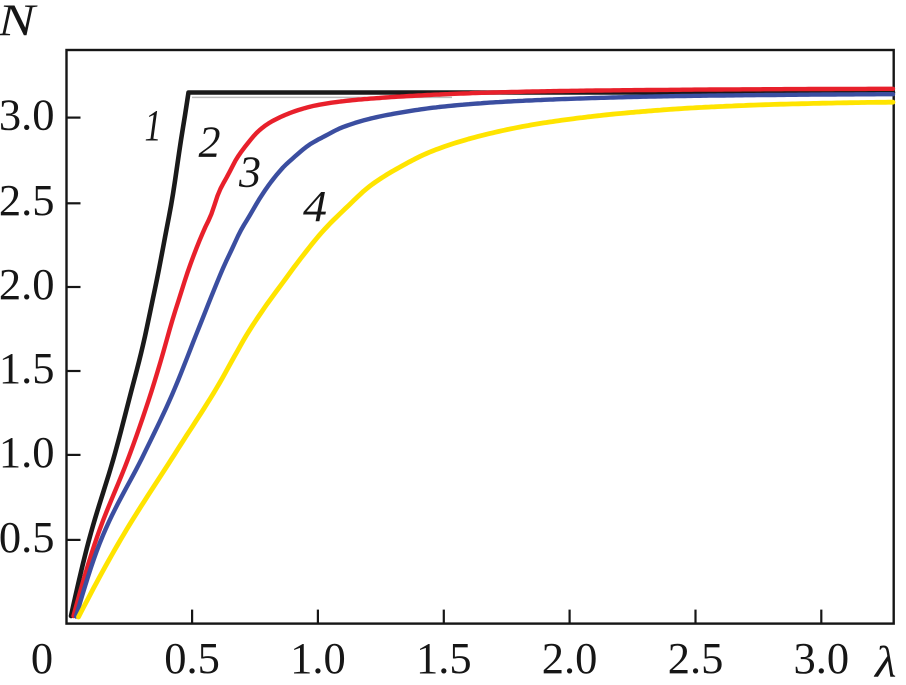 The image size is (906, 685). Describe the element at coordinates (885, 661) in the screenshot. I see `svg-text: λ` at that location.